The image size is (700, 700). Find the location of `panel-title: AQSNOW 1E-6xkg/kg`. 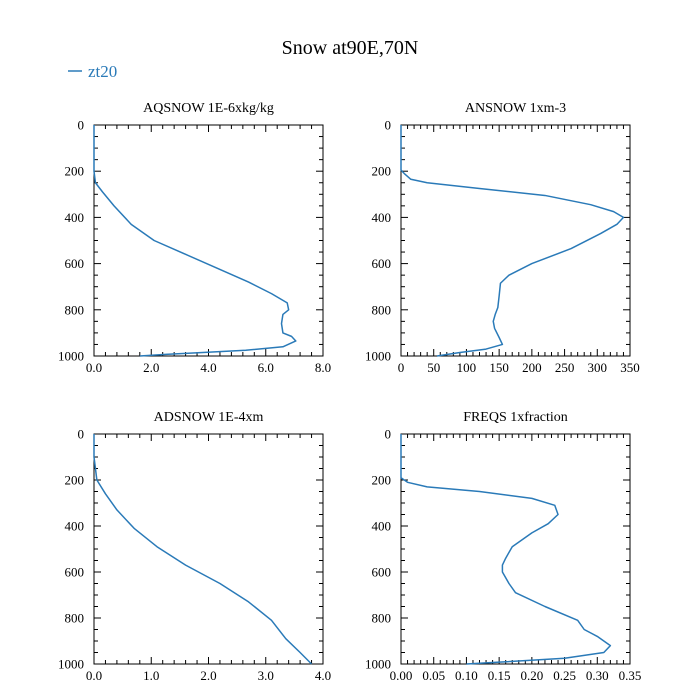

panel-title: AQSNOW 1E-6xkg/kg is located at coordinates (208, 108).